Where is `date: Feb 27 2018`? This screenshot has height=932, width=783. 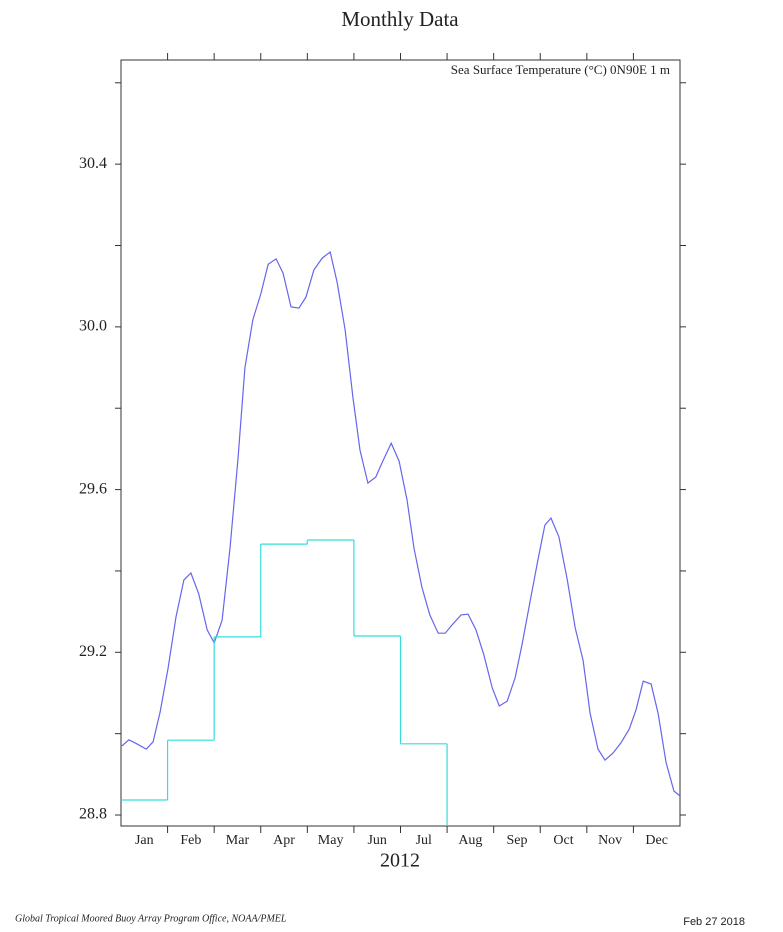 date: Feb 27 2018 is located at coordinates (714, 922).